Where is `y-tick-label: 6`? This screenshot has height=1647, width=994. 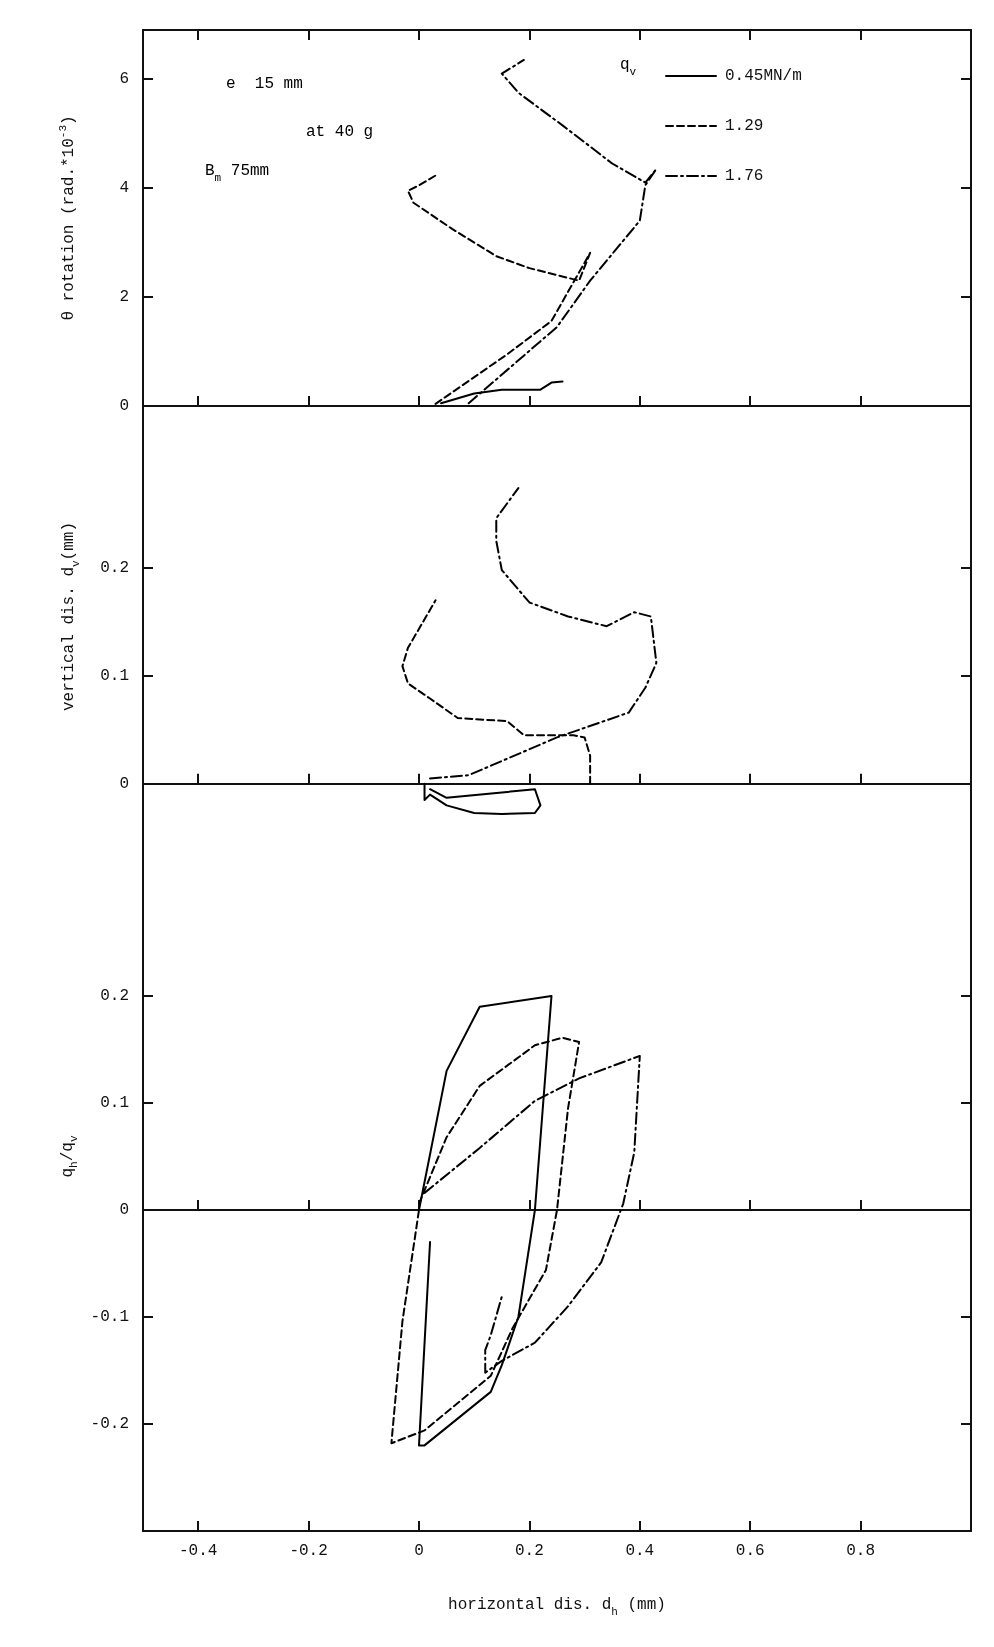 y-tick-label: 6 is located at coordinates (124, 79).